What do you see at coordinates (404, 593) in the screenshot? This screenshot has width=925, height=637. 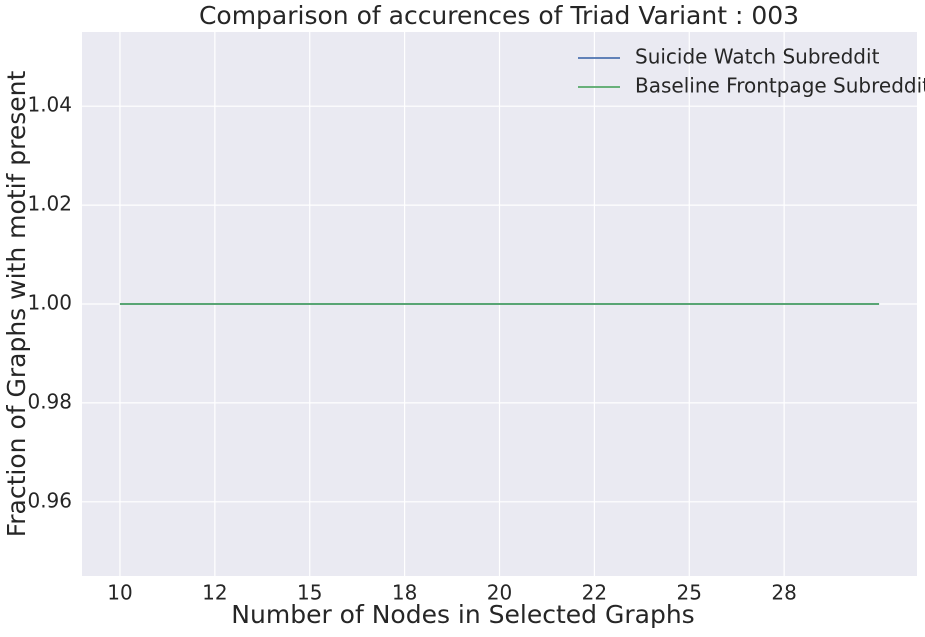 I see `x-tick-label: 18` at bounding box center [404, 593].